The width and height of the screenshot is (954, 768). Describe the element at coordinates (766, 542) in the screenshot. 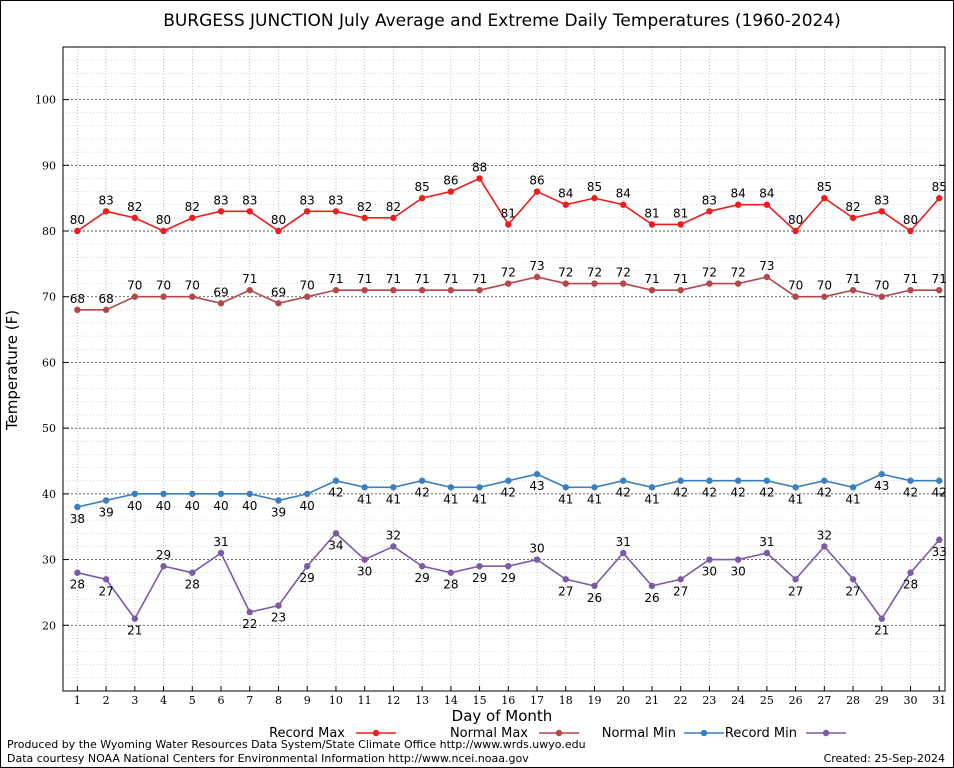

I see `data-label-record-min: 31` at that location.